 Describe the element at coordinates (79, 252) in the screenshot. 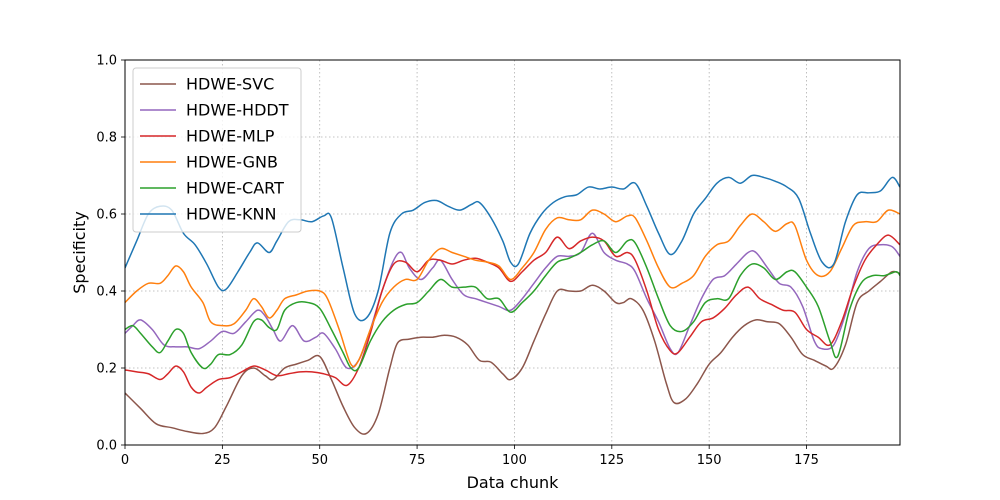

I see `y-axis-label: Specificity` at that location.